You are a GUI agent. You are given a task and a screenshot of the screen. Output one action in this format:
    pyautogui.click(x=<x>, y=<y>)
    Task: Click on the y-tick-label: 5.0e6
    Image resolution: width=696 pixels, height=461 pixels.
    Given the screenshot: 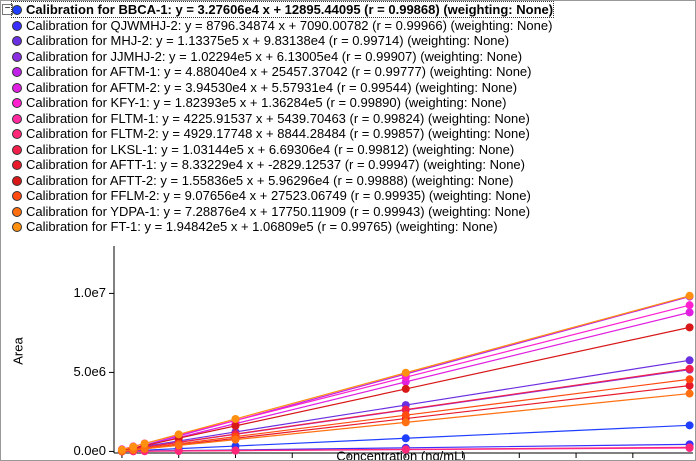 What is the action you would take?
    pyautogui.click(x=89, y=371)
    